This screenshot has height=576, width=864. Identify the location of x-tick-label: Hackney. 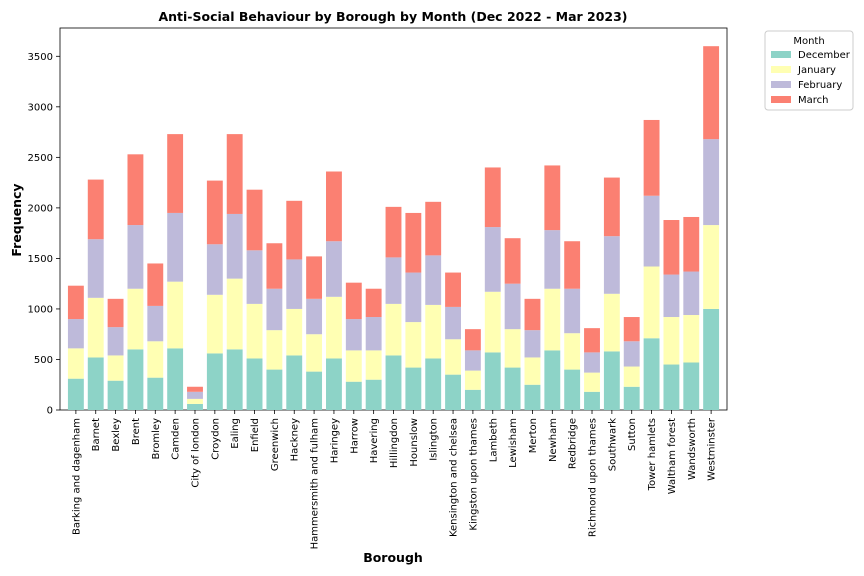
(295, 439).